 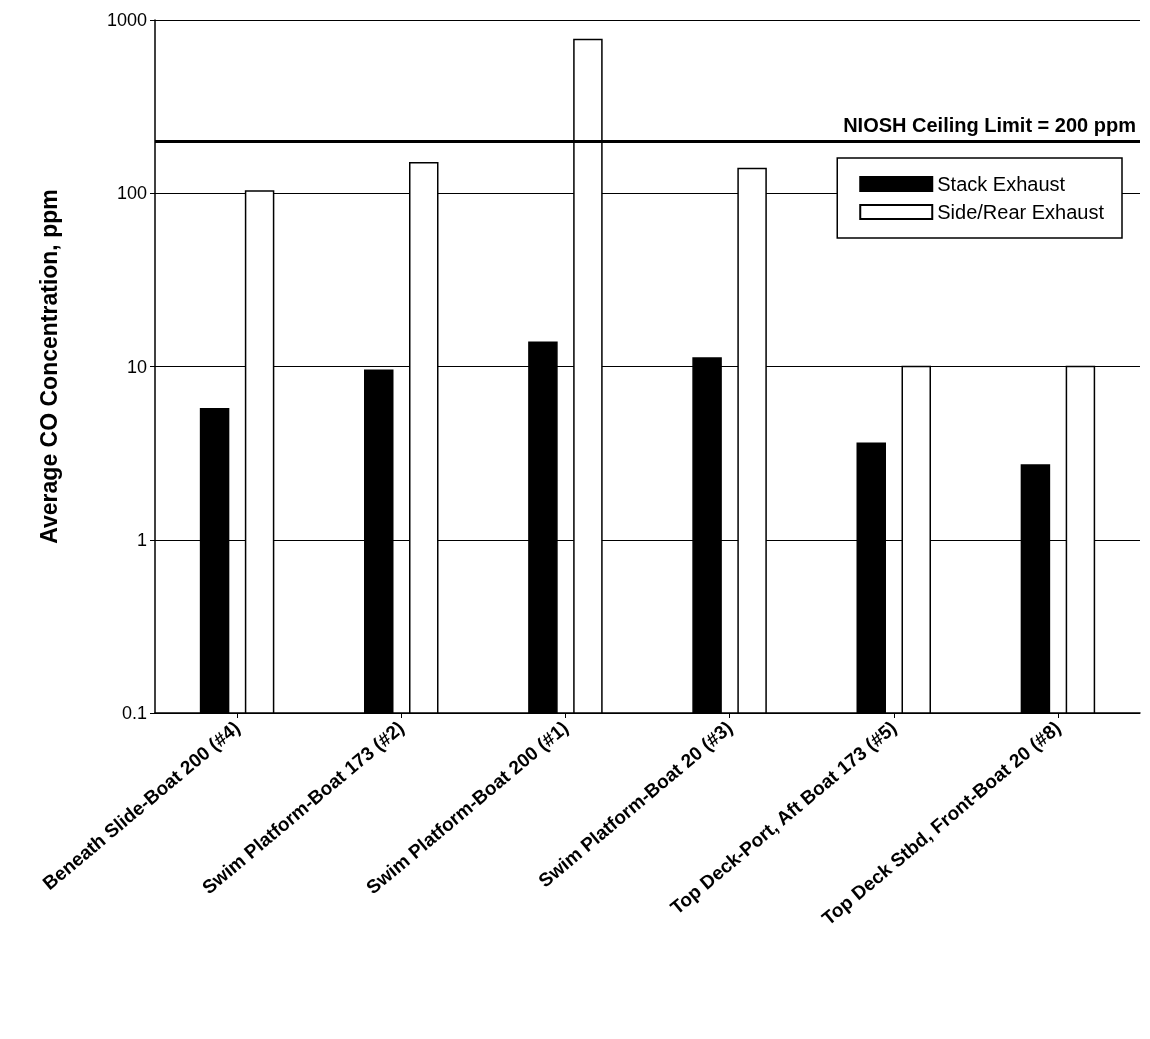 What do you see at coordinates (989, 125) in the screenshot?
I see `ref-line-label: NIOSH Ceiling Limit = 200 ppm` at bounding box center [989, 125].